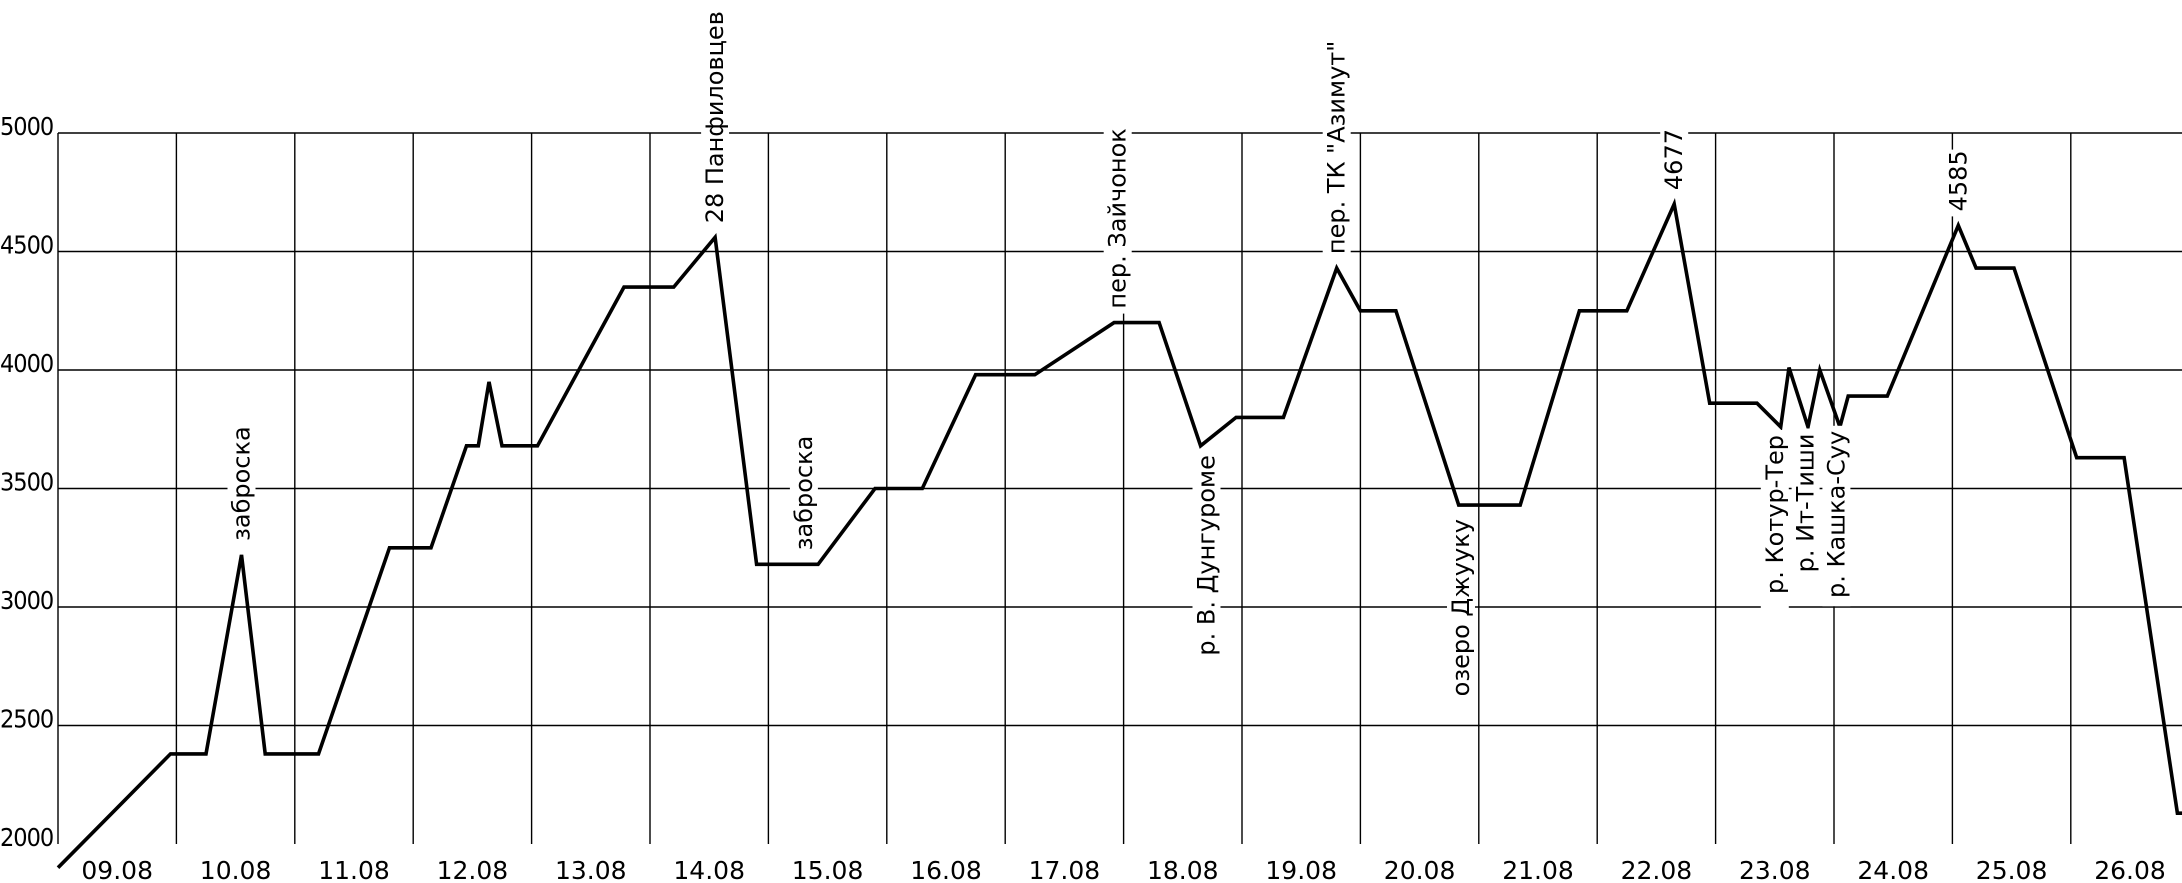 The height and width of the screenshot is (883, 2182). Describe the element at coordinates (709, 869) in the screenshot. I see `x-tick-label: 14.08` at that location.